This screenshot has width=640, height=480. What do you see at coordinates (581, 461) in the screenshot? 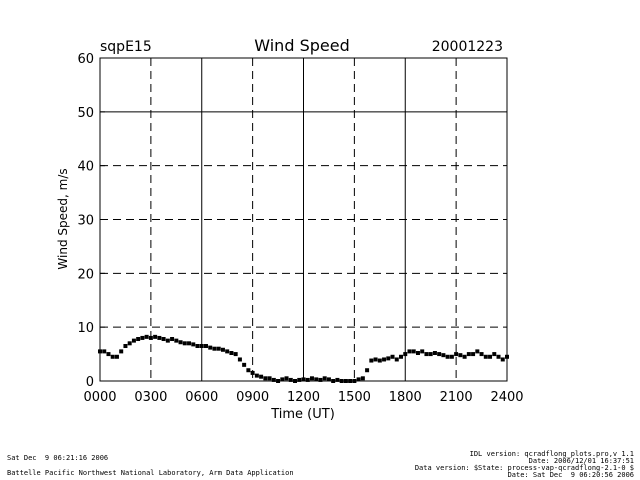
I see `footer-right-line2: Date: 2006/12/01 16:37:51` at bounding box center [581, 461].